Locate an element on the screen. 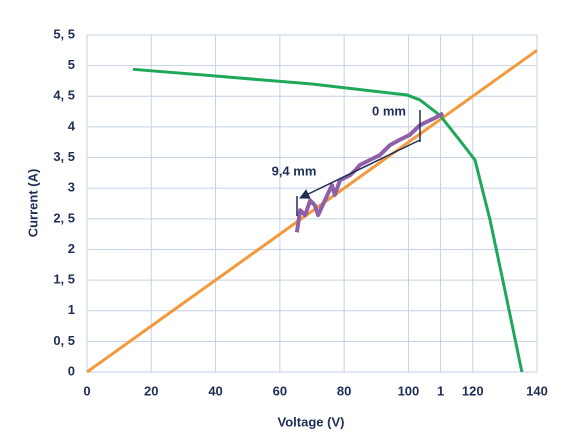 Image resolution: width=562 pixels, height=446 pixels. x-tick-label: 0 is located at coordinates (86, 390).